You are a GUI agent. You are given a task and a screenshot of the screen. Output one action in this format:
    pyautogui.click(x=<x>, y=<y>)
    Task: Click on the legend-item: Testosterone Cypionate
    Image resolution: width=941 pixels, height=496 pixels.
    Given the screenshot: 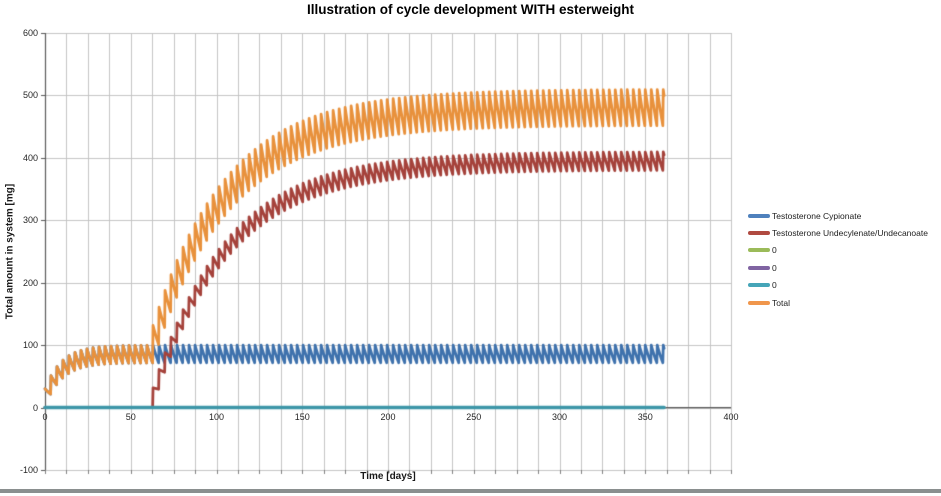 What is the action you would take?
    pyautogui.click(x=838, y=215)
    